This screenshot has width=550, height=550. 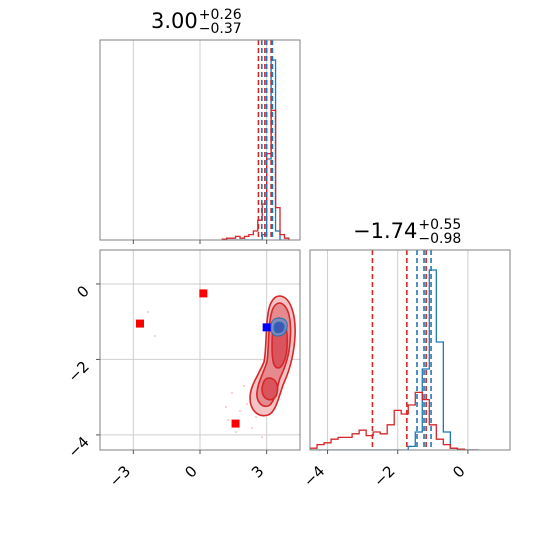 I want to click on bottom-right-ticks: −4 −2 0, so click(x=384, y=470).